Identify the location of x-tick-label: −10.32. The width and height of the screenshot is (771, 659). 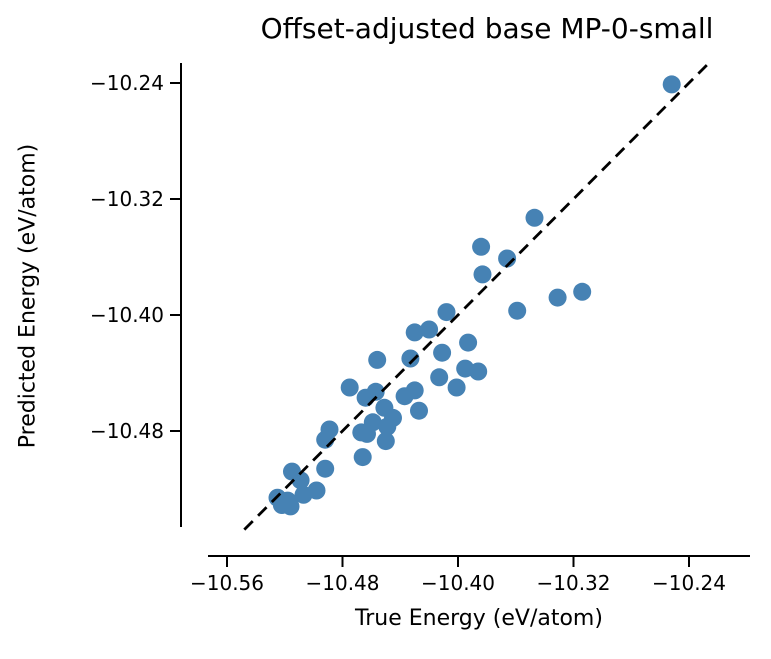
(573, 583).